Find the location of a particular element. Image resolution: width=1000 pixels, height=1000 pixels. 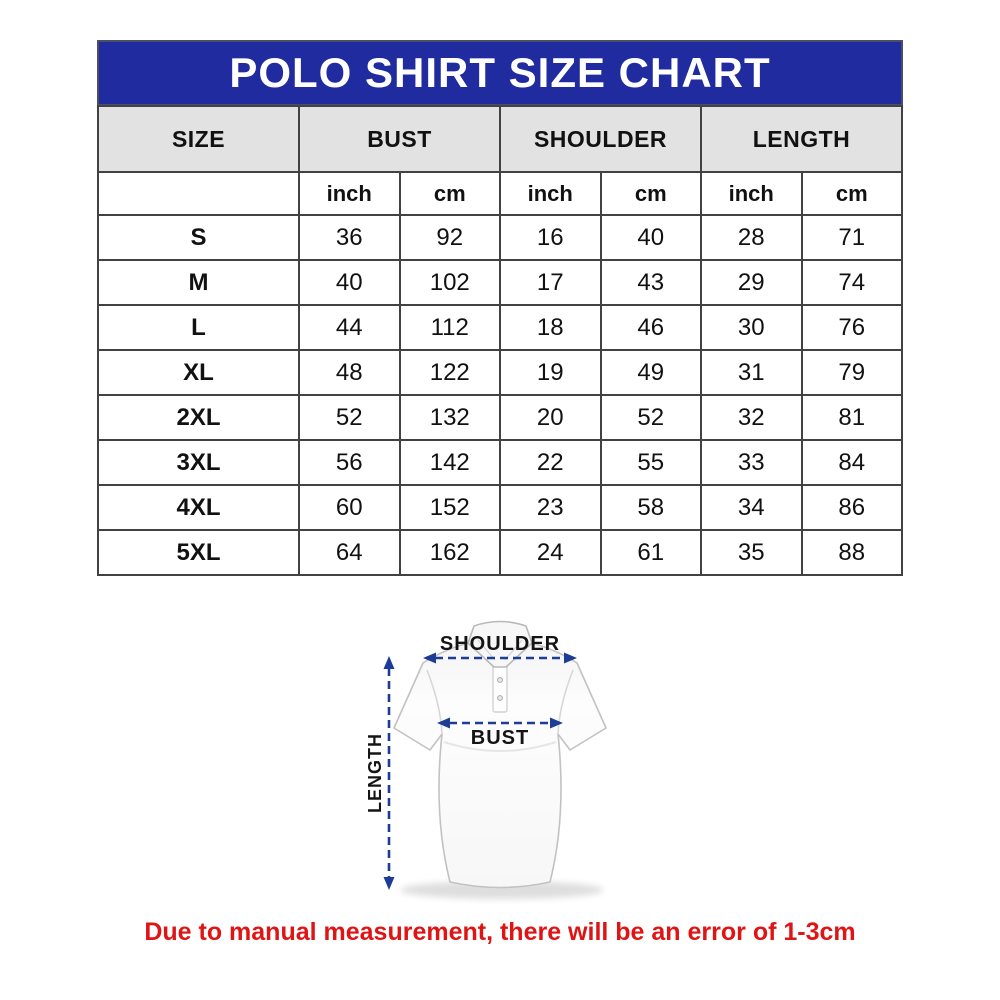

value-cell: 30 is located at coordinates (751, 327).